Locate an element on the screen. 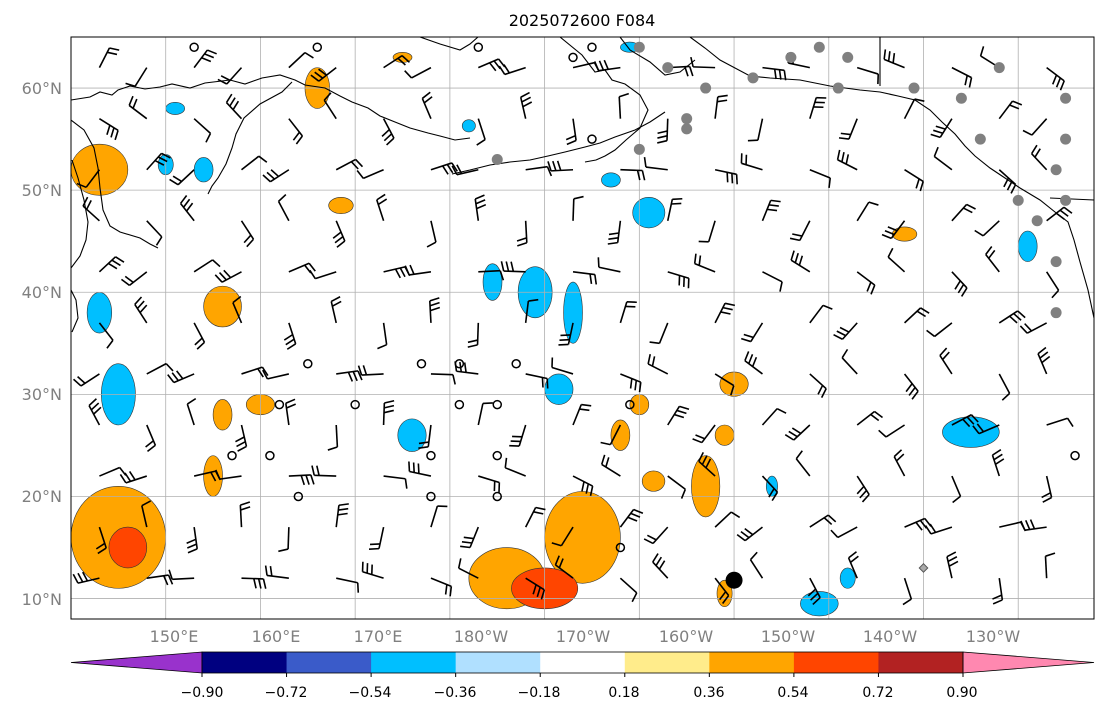 The width and height of the screenshot is (1105, 712). colorbar-segment is located at coordinates (414, 662).